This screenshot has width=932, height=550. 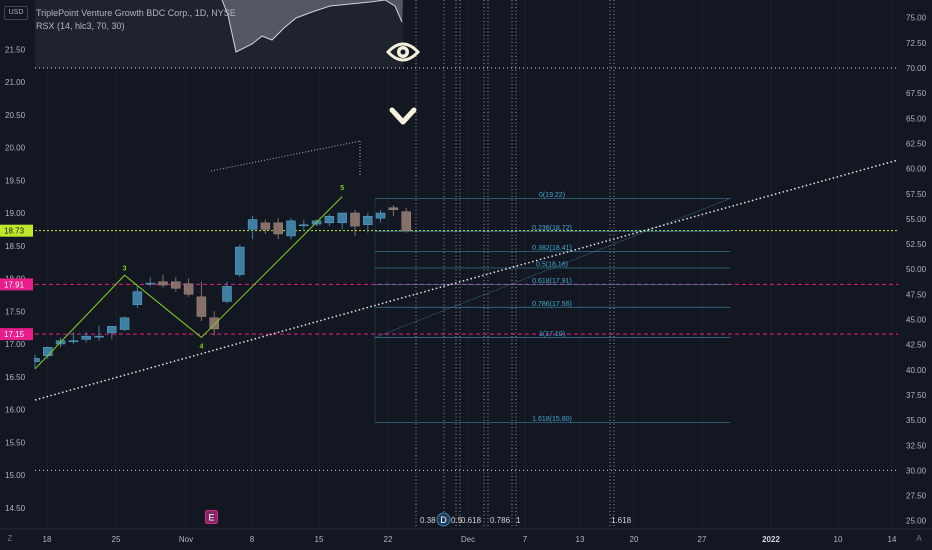 I want to click on x-axis-tick: 10, so click(x=838, y=539).